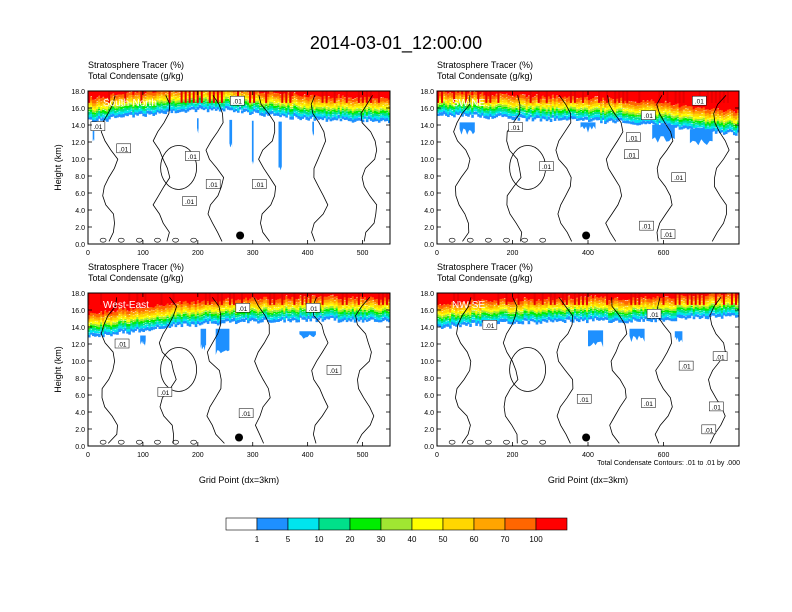  I want to click on x-tick-label: 200, so click(513, 253).